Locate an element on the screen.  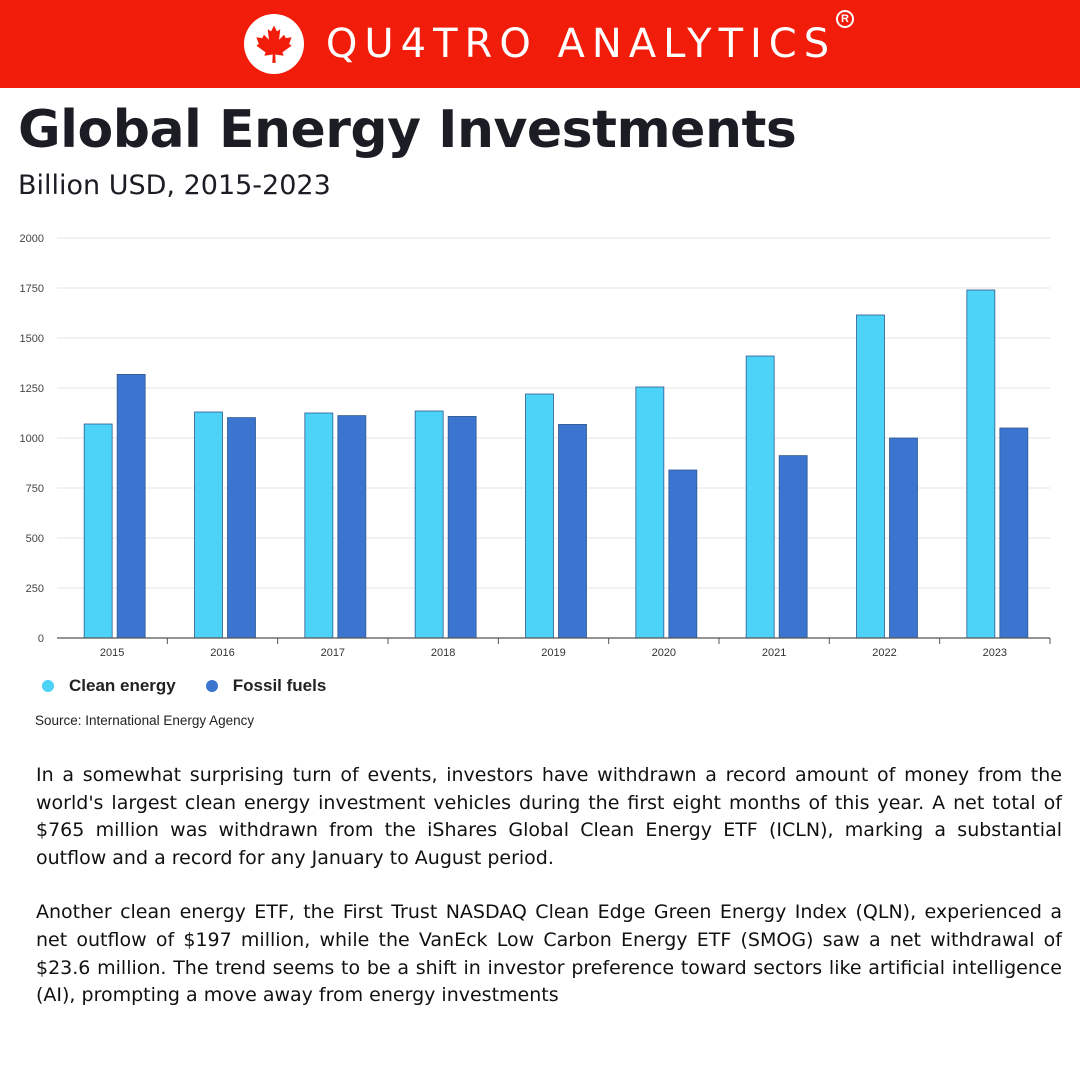
x-tick-label: 2020 is located at coordinates (664, 653).